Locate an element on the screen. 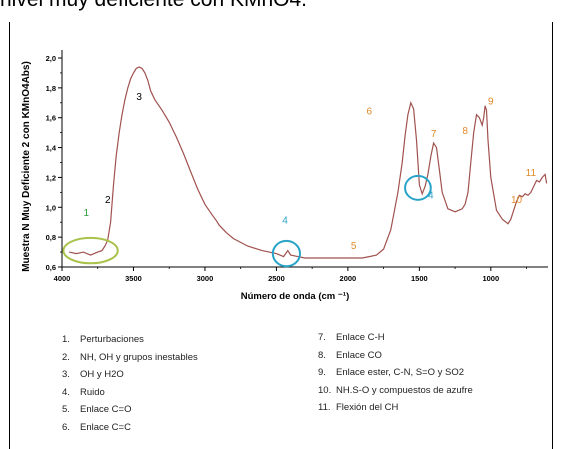 The image size is (562, 449). x-tick-label: 3500 is located at coordinates (133, 278).